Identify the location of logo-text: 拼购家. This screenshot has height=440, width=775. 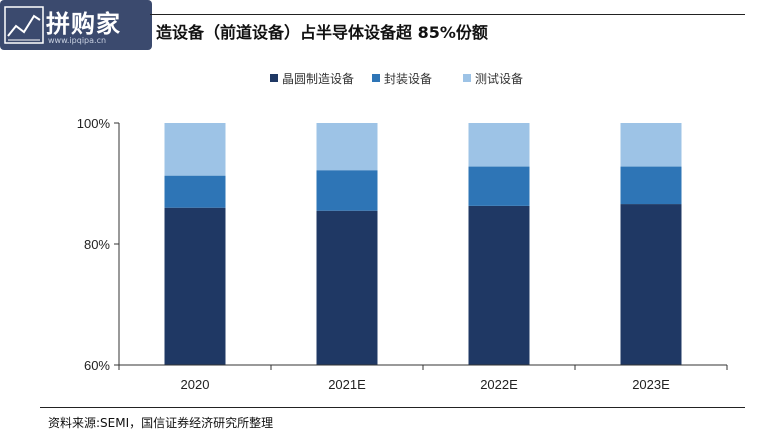
(83, 24).